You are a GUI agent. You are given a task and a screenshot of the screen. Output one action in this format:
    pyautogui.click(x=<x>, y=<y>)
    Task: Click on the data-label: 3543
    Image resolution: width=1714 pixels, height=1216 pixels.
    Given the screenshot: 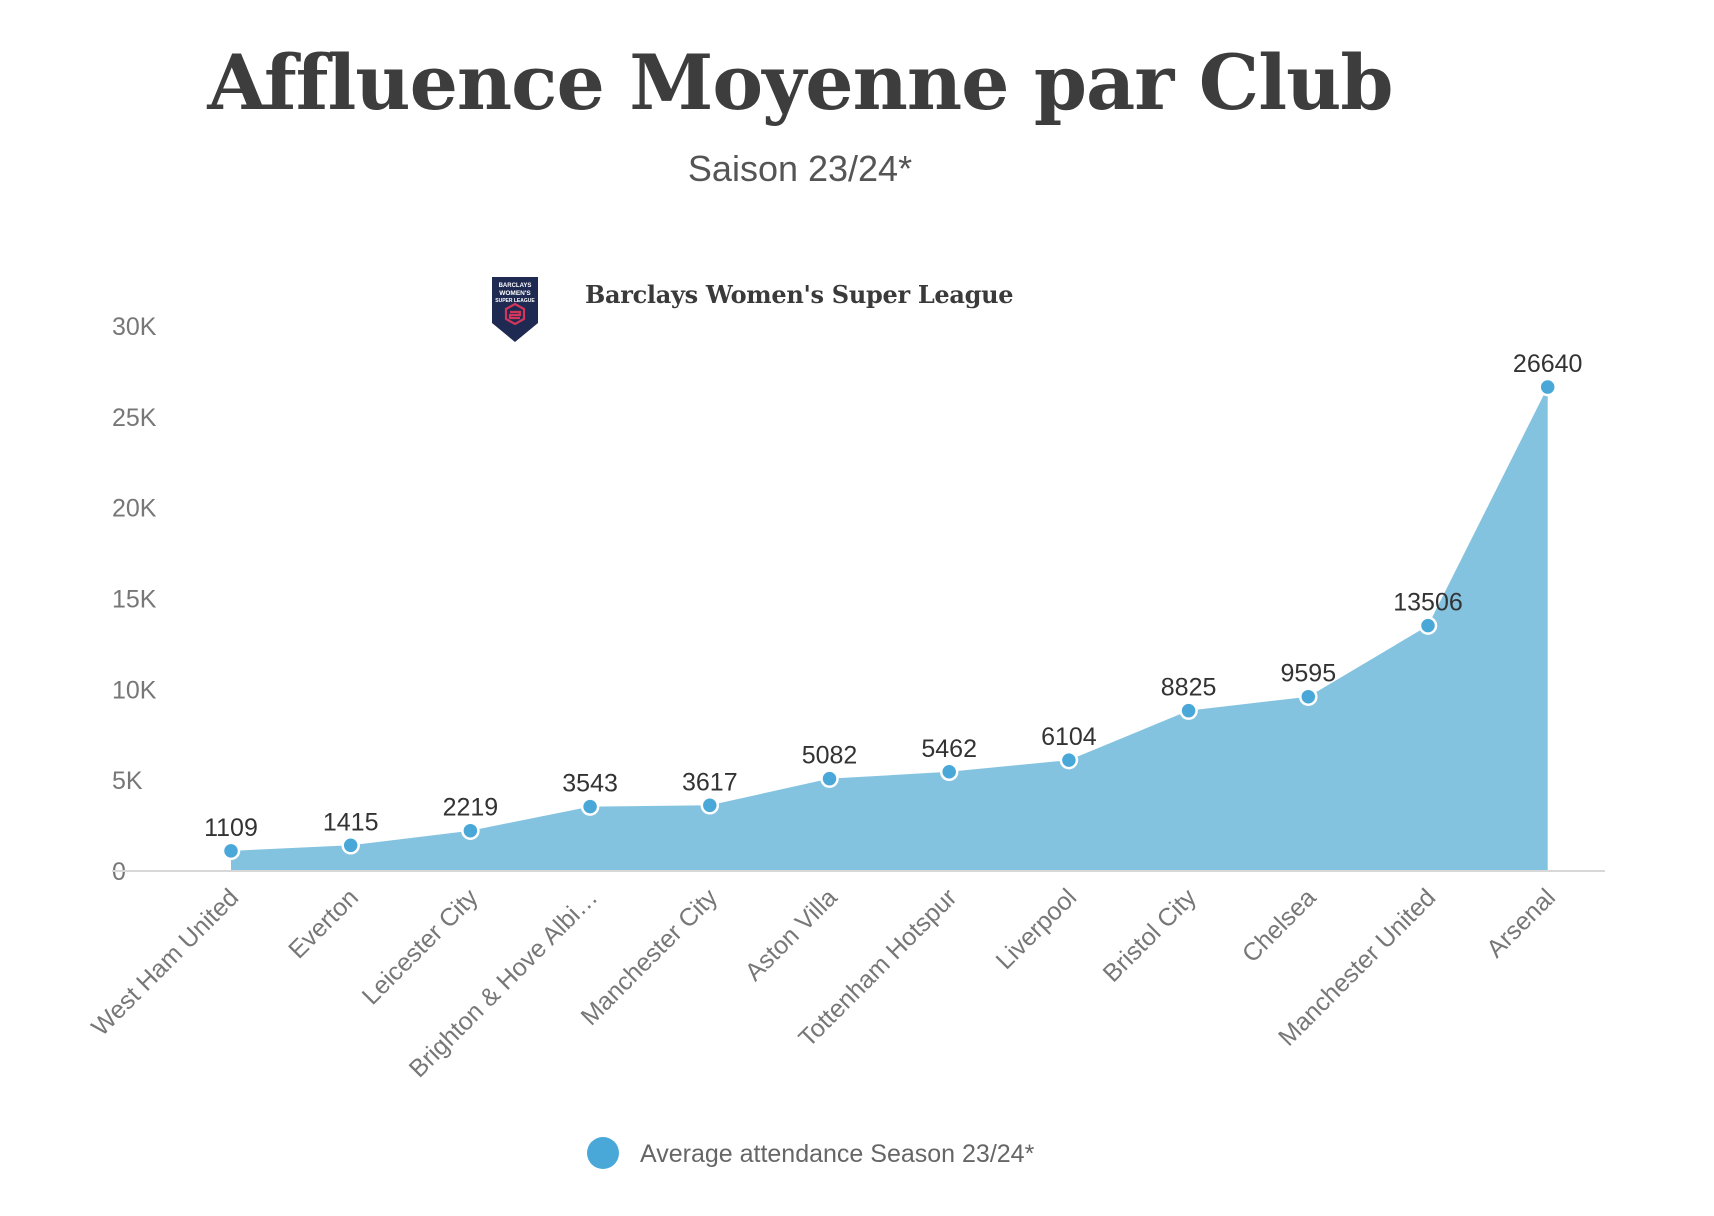 What is the action you would take?
    pyautogui.click(x=590, y=784)
    